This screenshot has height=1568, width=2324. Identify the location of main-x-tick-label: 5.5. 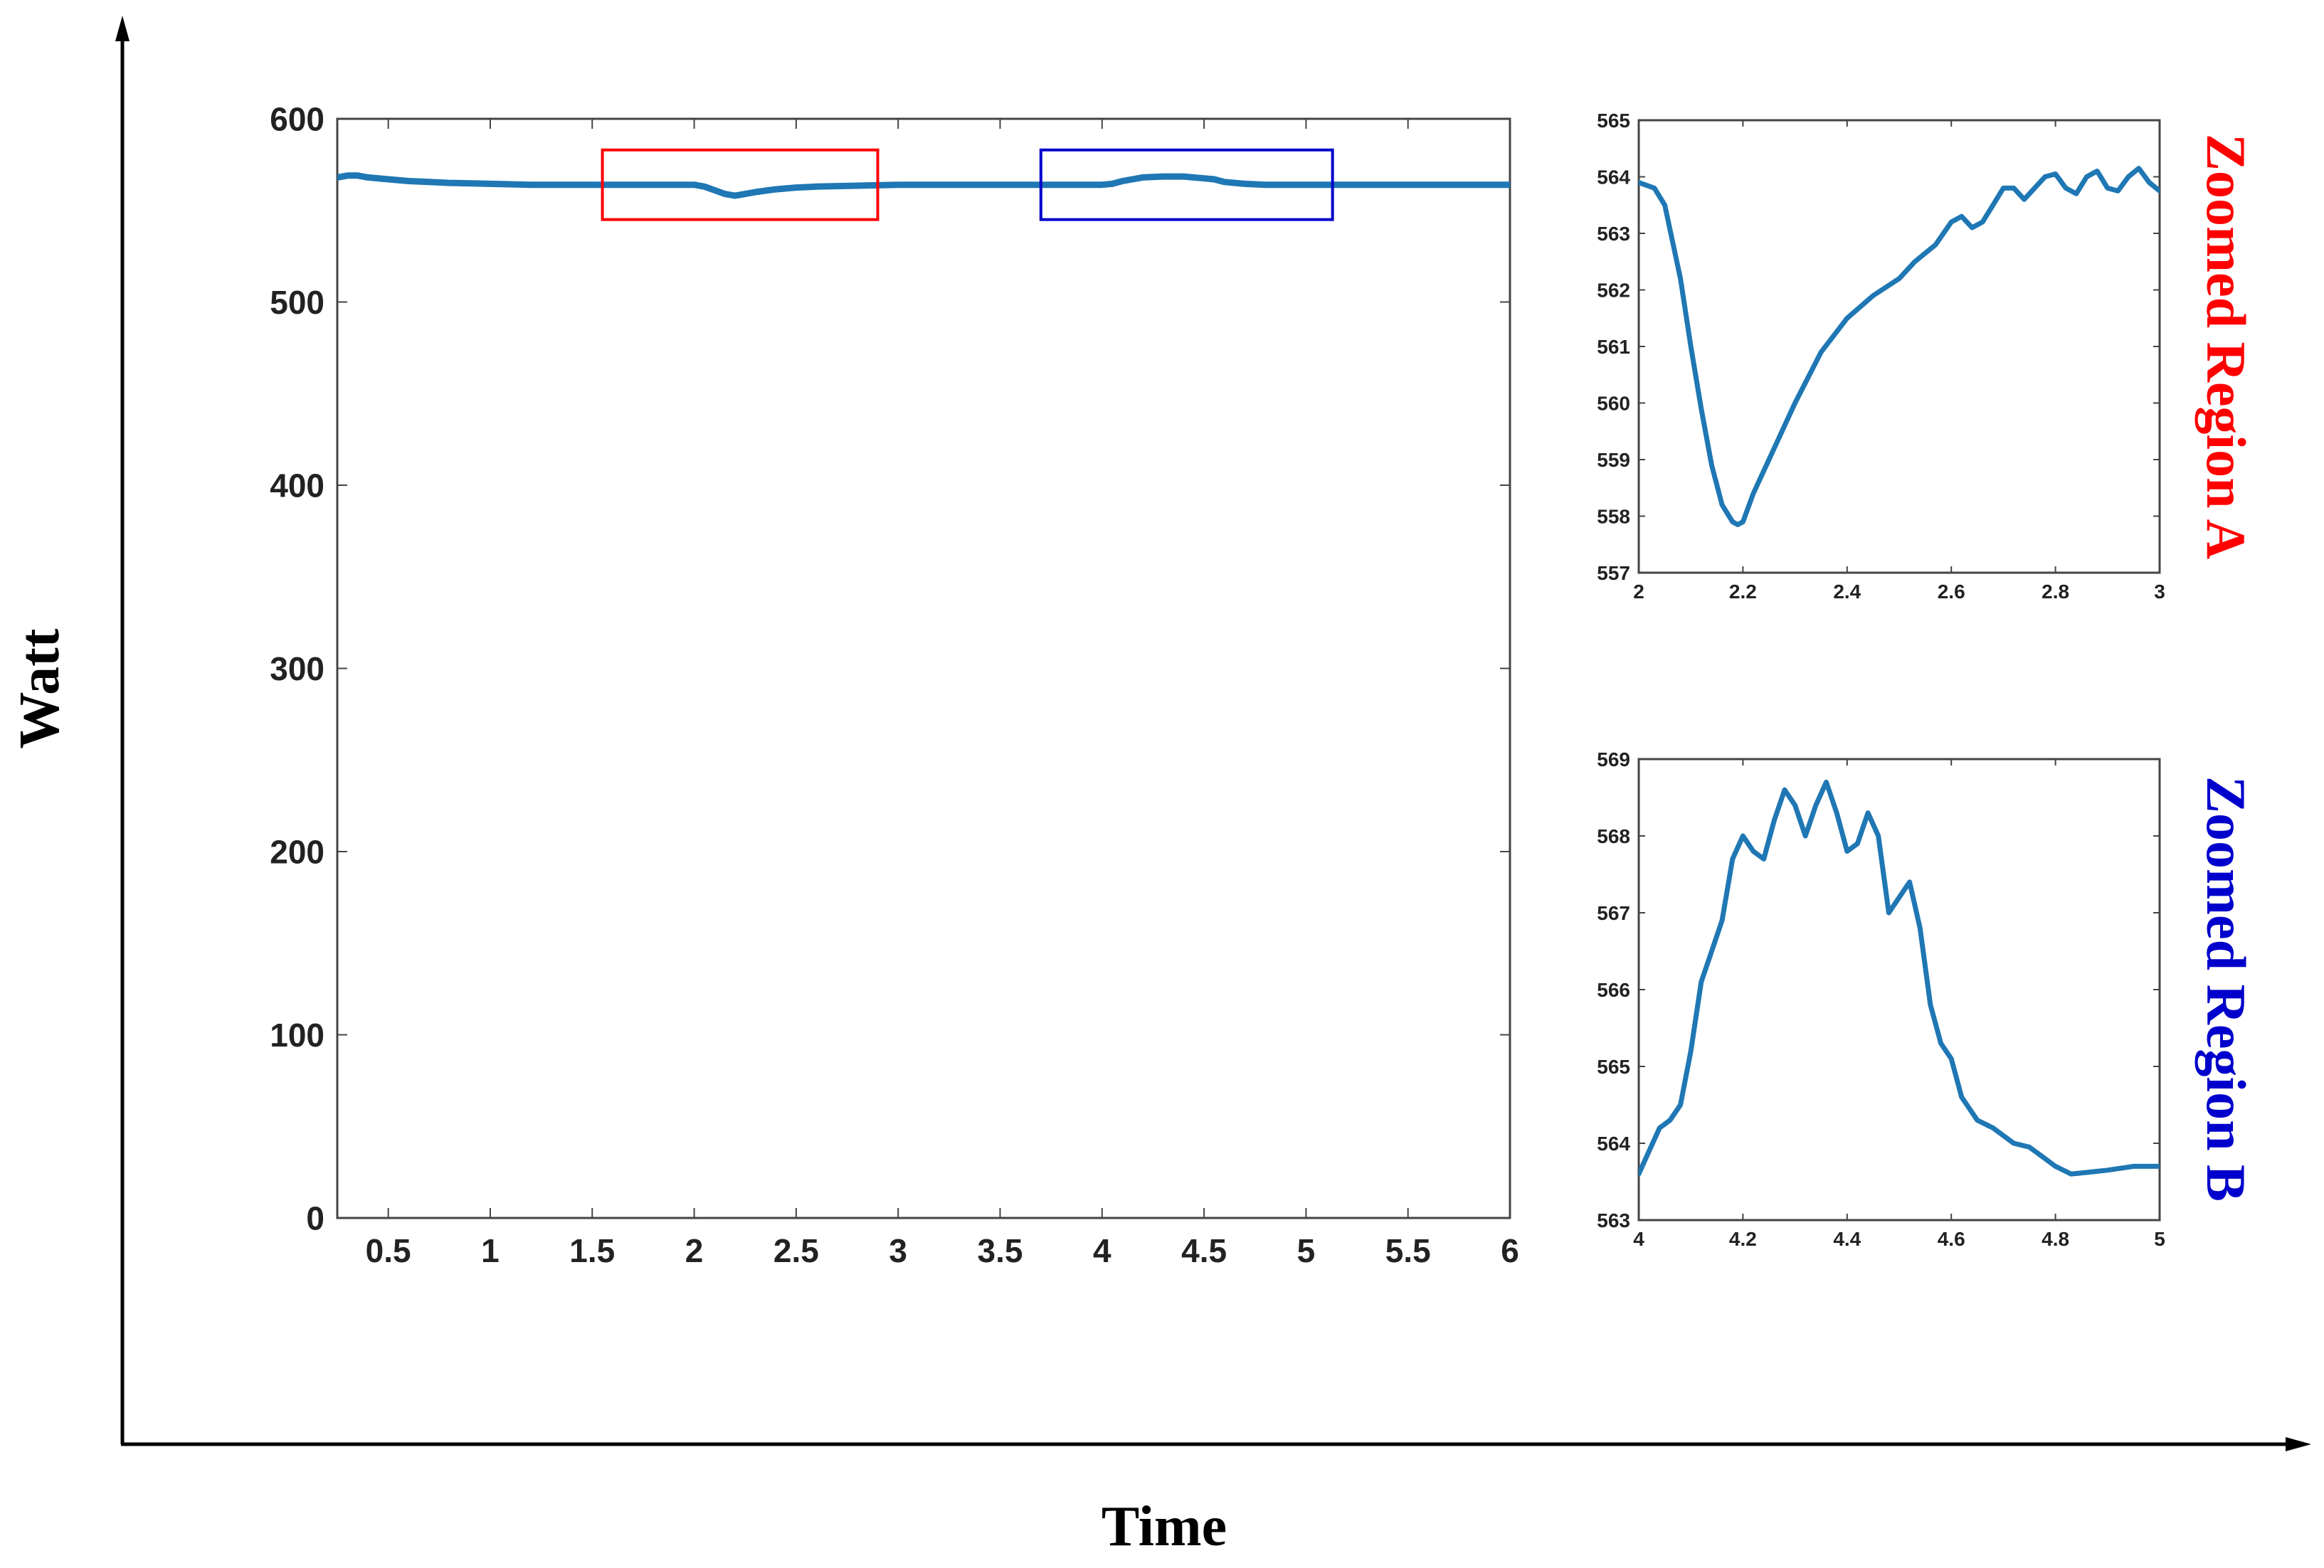
(1408, 1250).